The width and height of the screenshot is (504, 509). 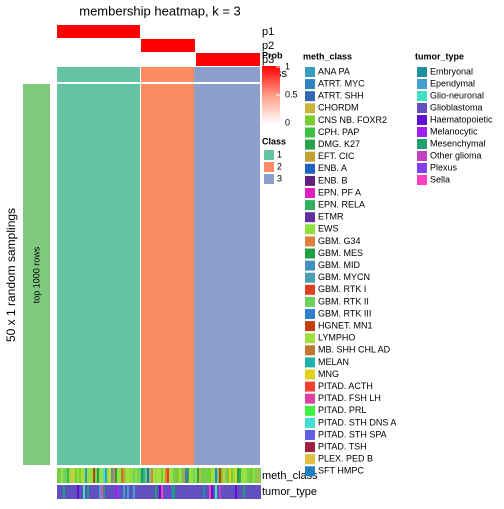 I want to click on tick-label: 0.5, so click(x=291, y=94).